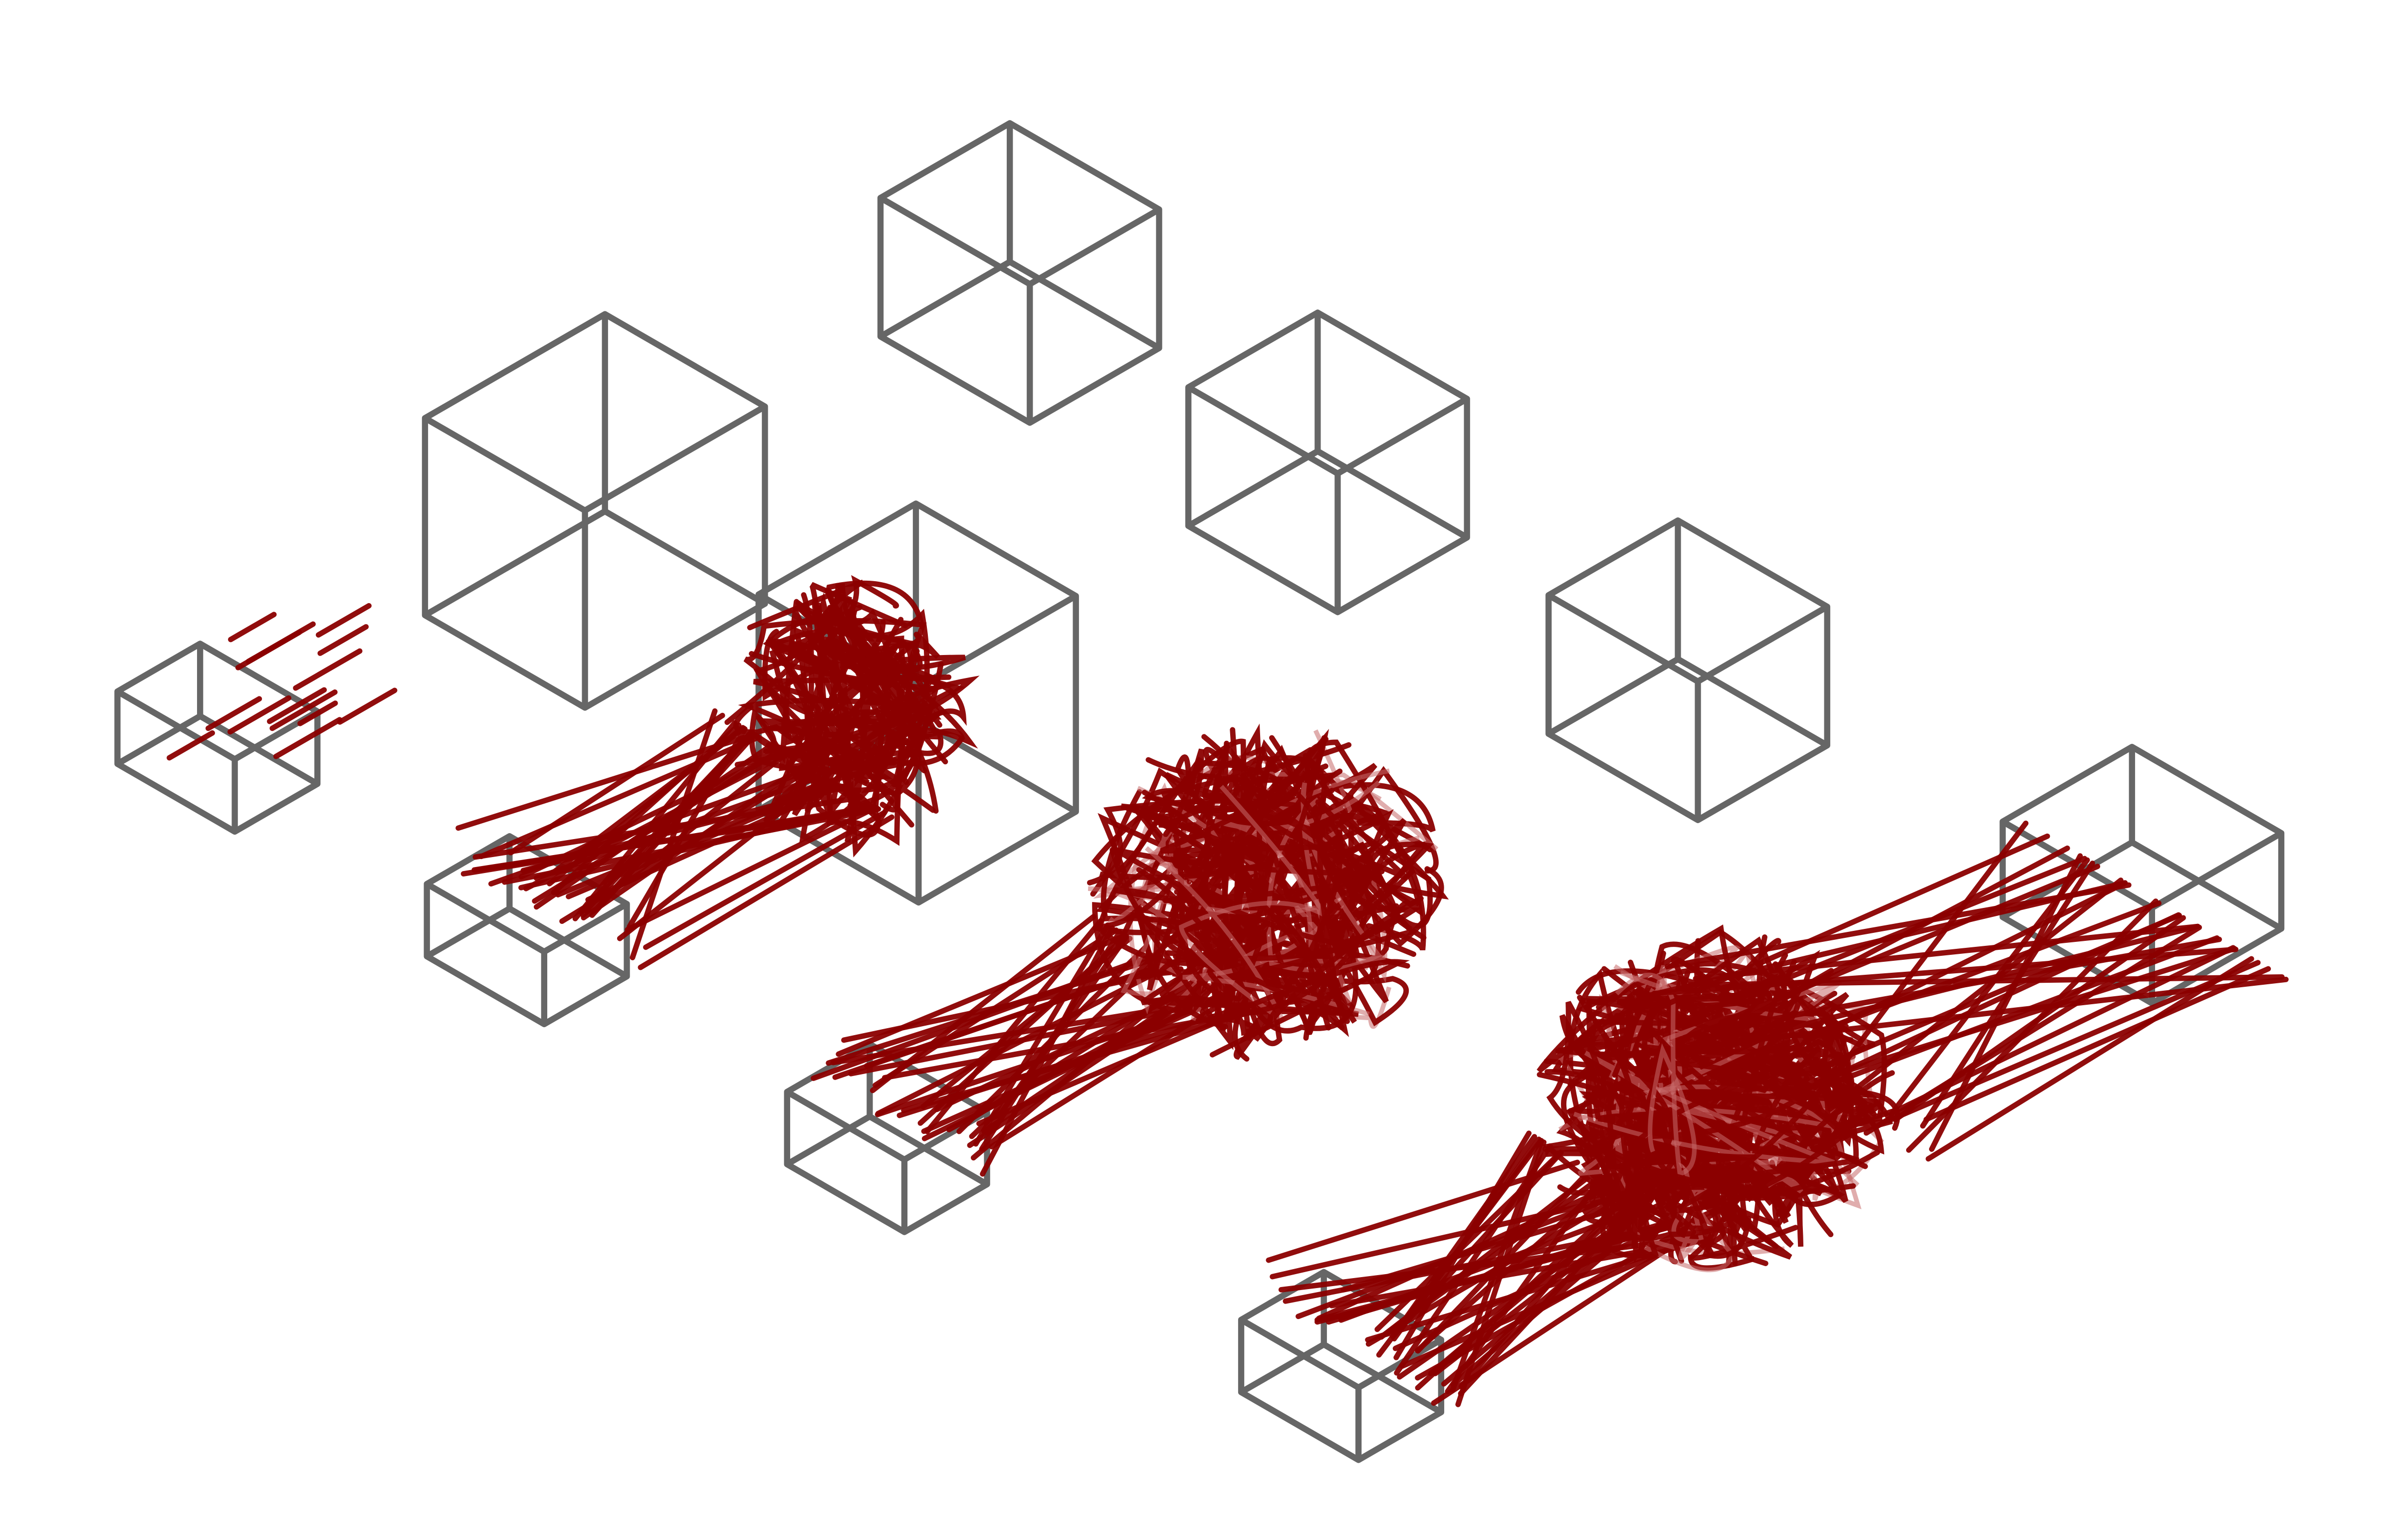 The width and height of the screenshot is (2406, 1540). I want to click on cube-right-low-outline, so click(1688, 670).